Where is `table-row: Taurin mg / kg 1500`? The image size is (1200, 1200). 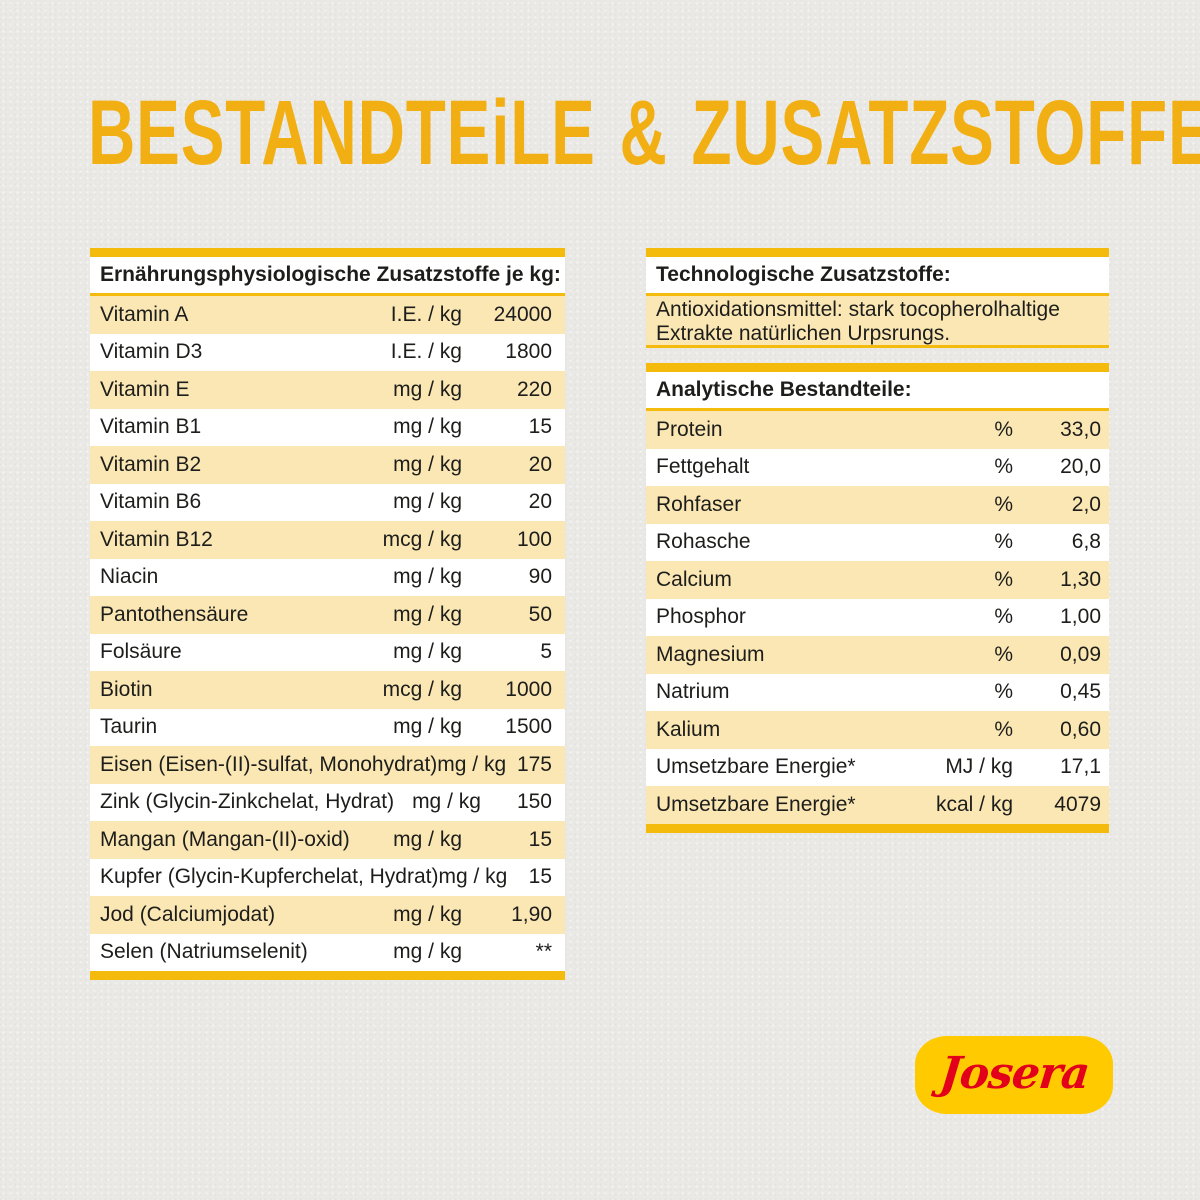 table-row: Taurin mg / kg 1500 is located at coordinates (327, 727).